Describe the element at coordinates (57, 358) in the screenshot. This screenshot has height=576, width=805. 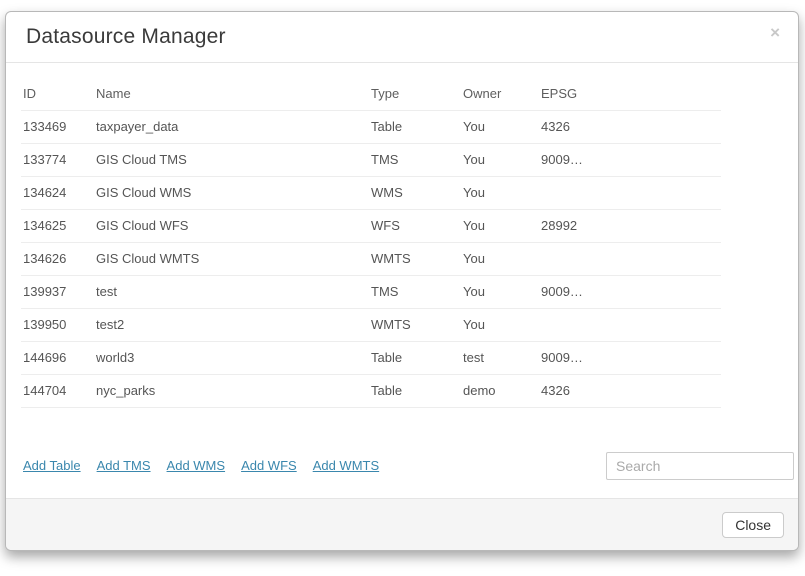
I see `cell-id: 144696` at that location.